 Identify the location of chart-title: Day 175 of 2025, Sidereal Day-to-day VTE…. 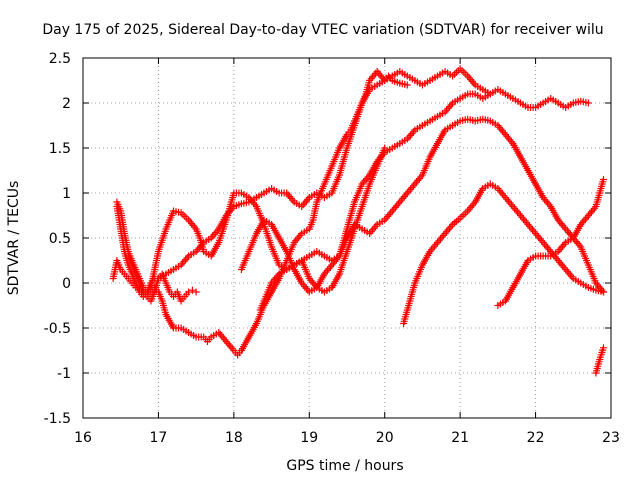
(322, 30).